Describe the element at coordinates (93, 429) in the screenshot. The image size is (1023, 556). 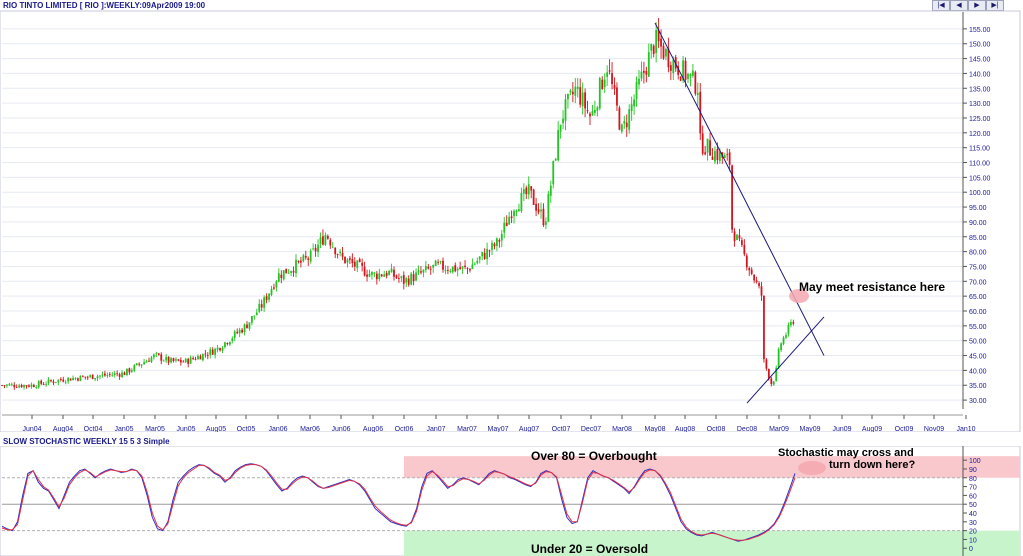
I see `price-x-tick-label: Oct04` at that location.